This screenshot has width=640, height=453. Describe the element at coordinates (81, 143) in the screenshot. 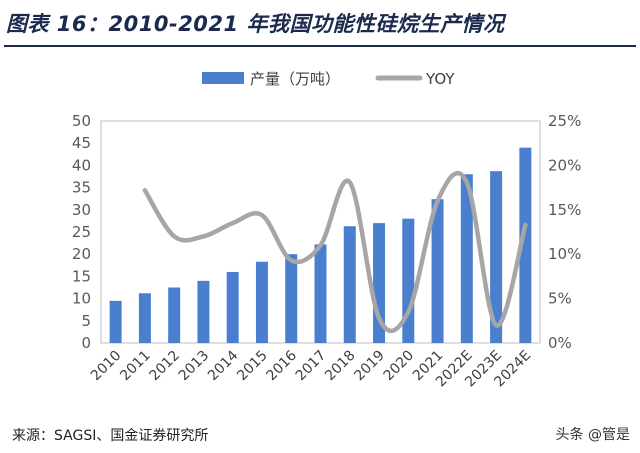

I see `left-axis-tick-label: 45` at that location.